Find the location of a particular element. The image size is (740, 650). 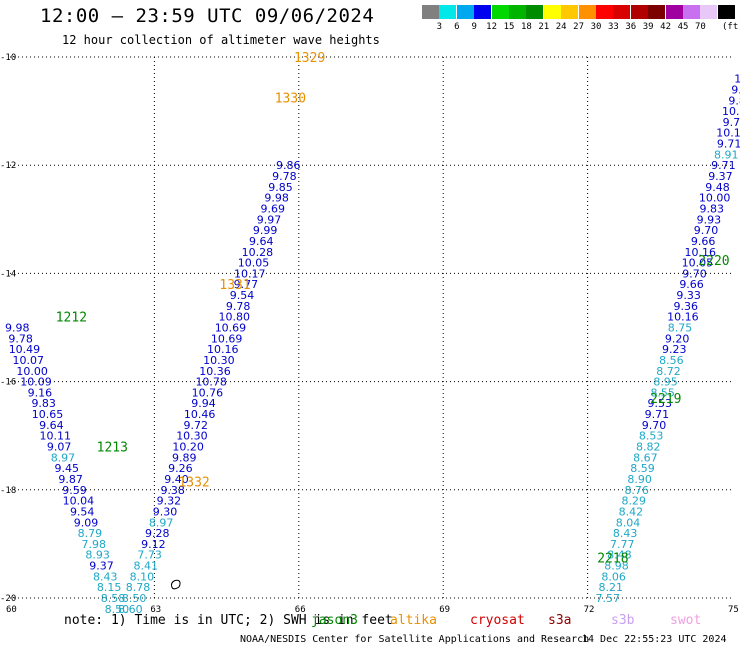

wave-height-value: 9.93 is located at coordinates (709, 219).